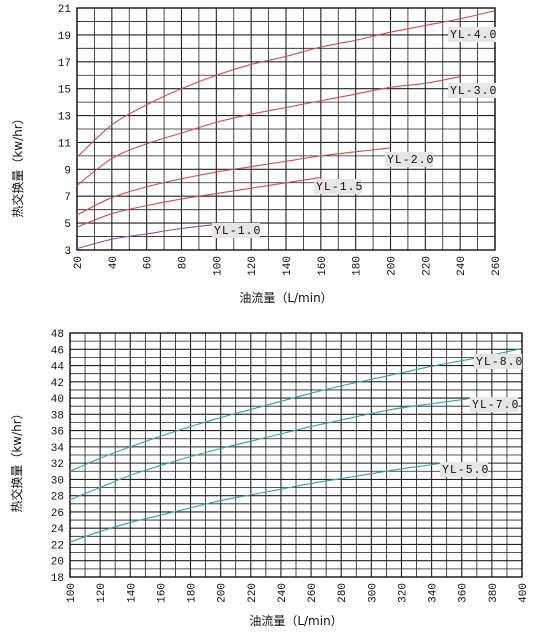  I want to click on x-tick-label: 20, so click(79, 262).